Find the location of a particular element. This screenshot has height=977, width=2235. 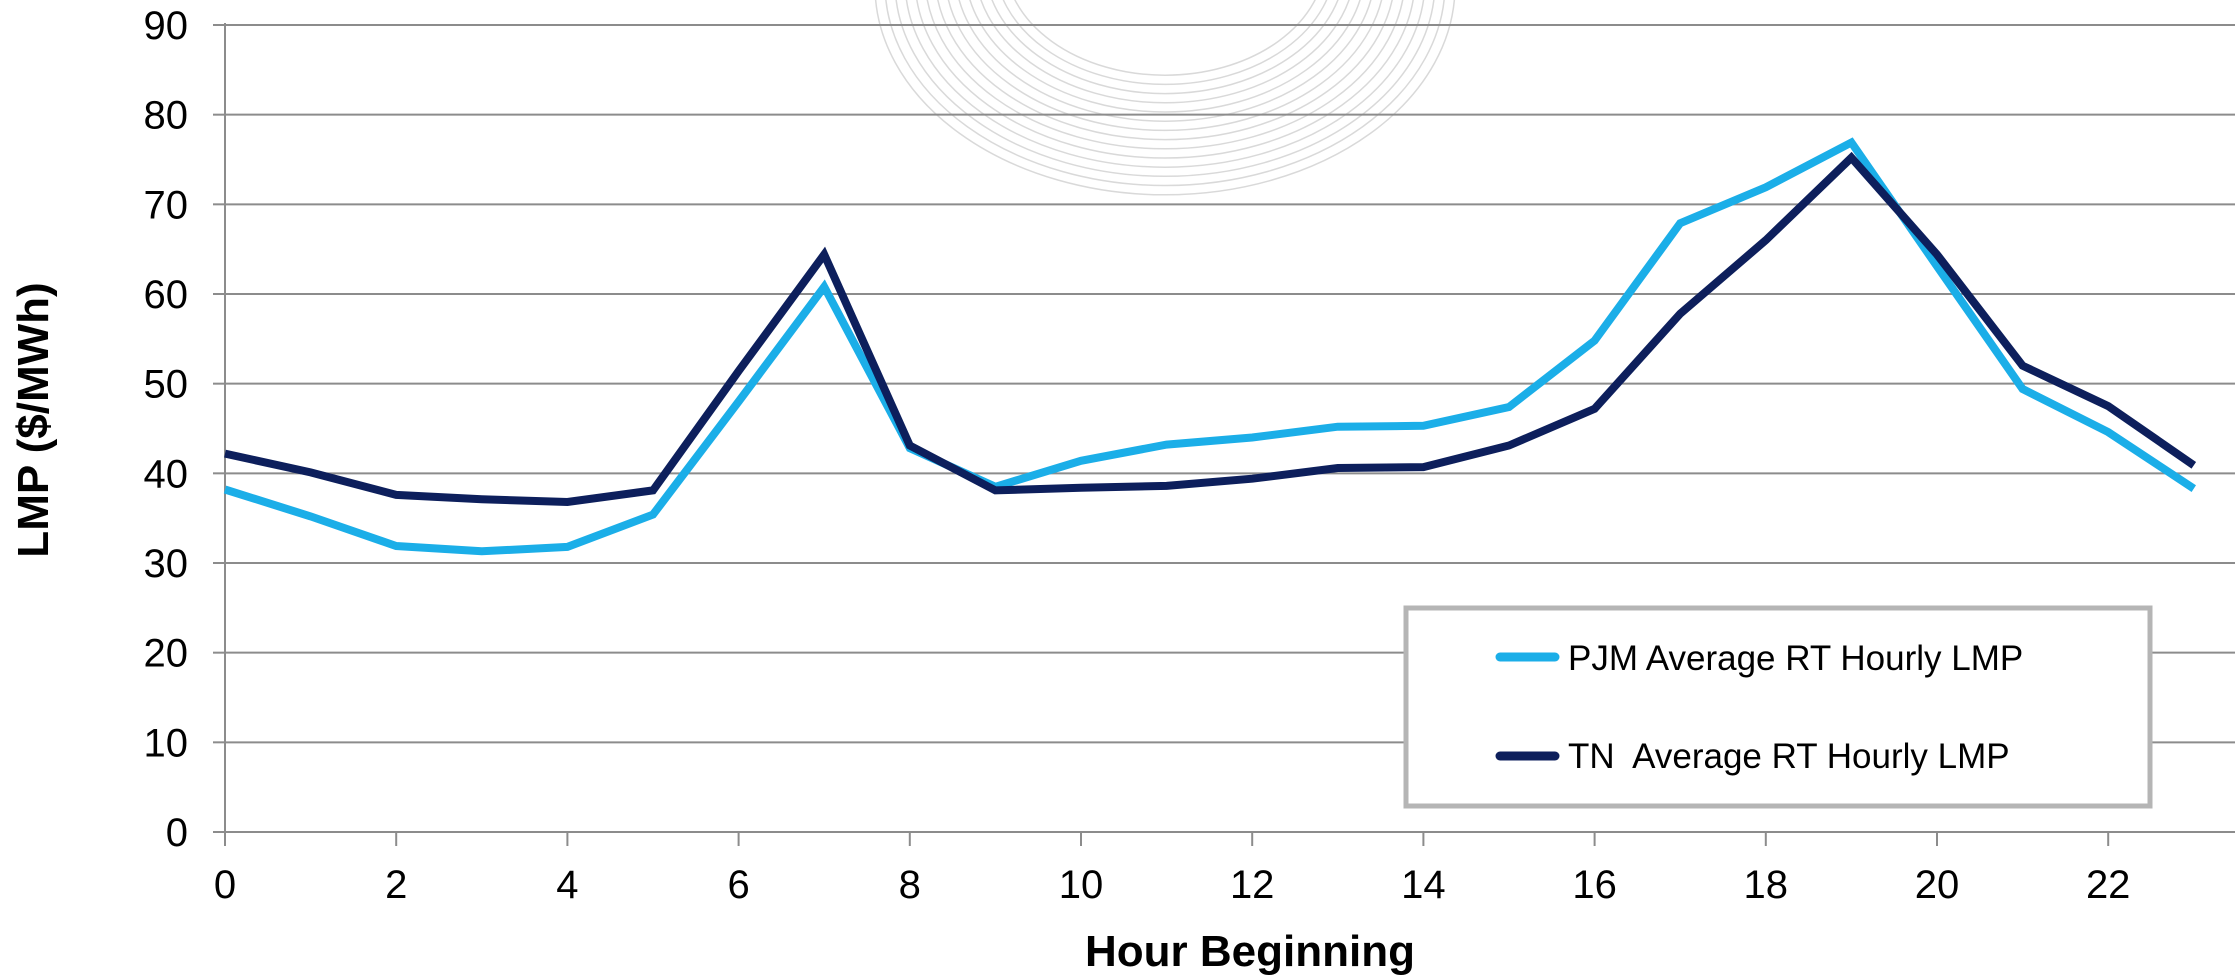

x-tick-label: 8 is located at coordinates (910, 885).